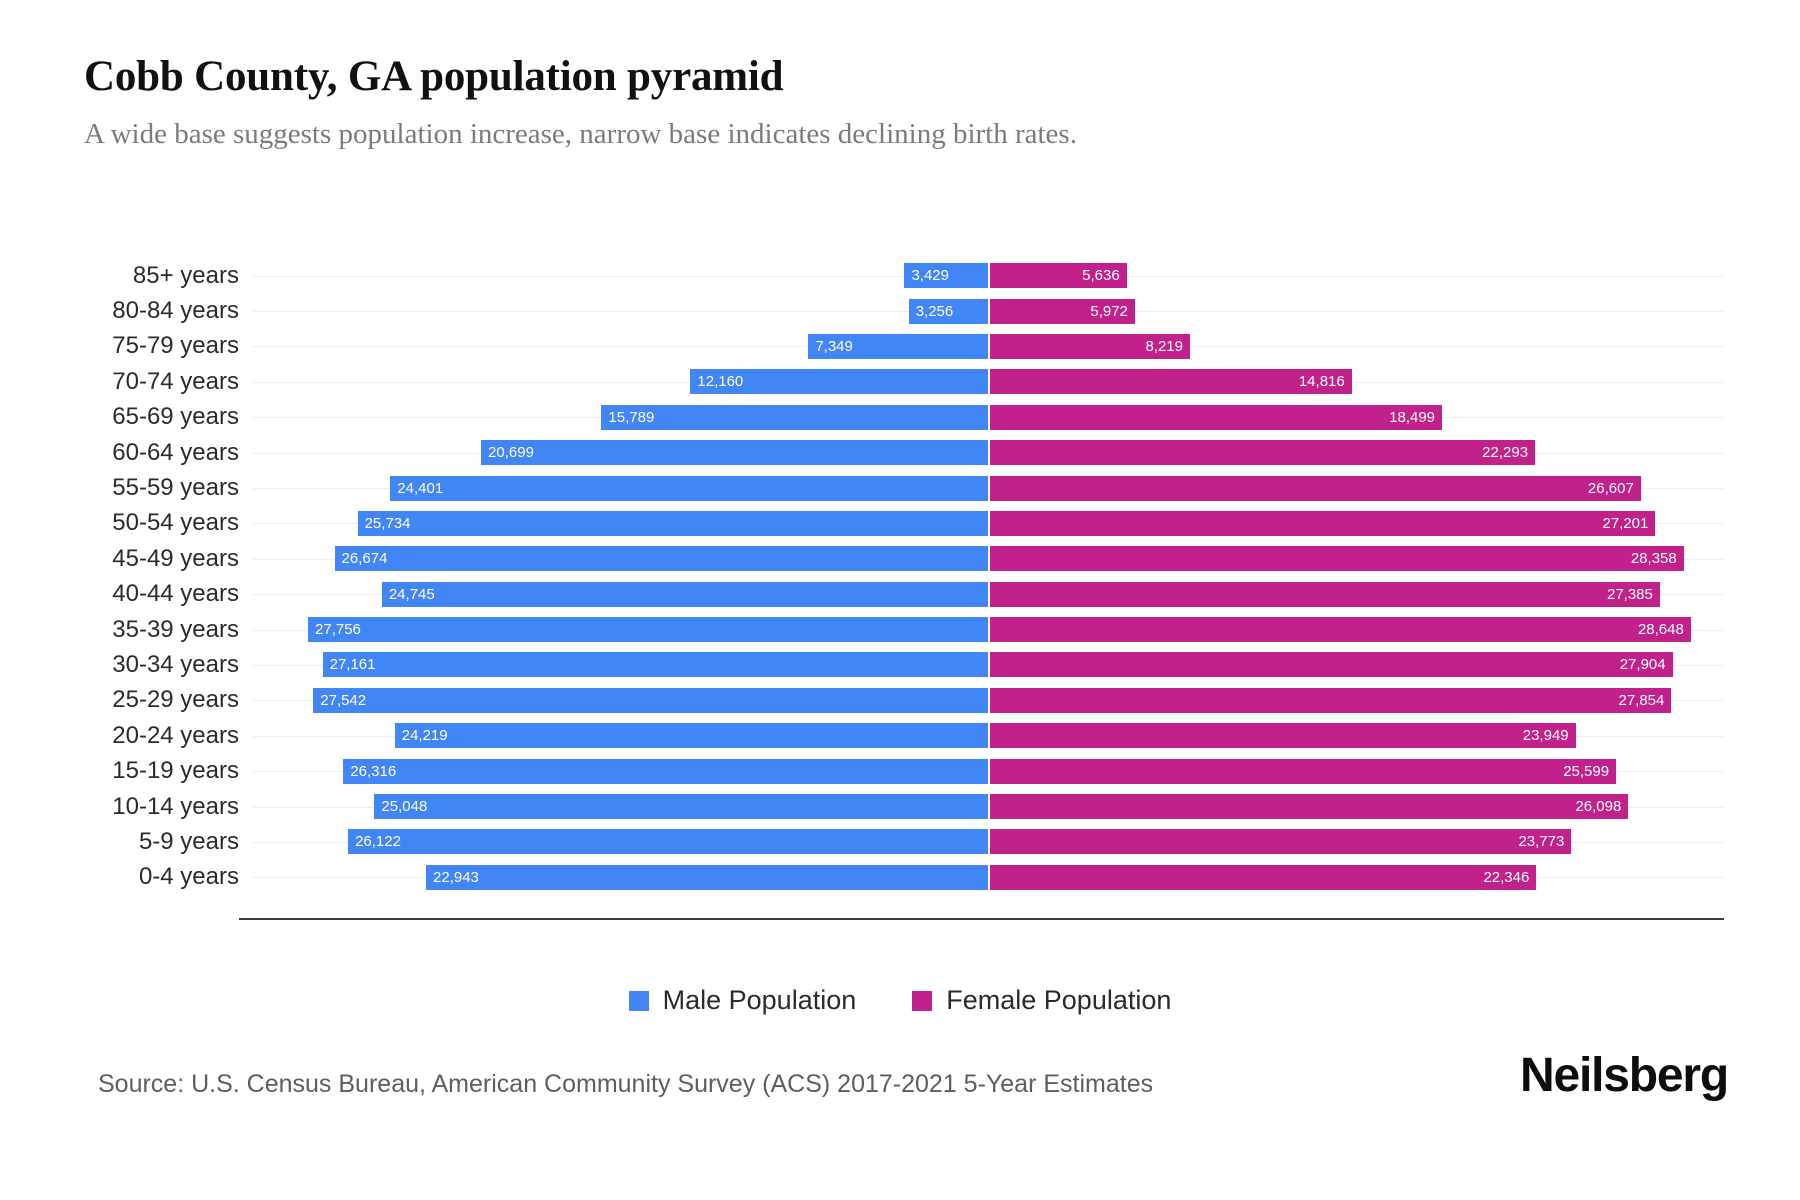  I want to click on male-bar: 22,943, so click(707, 877).